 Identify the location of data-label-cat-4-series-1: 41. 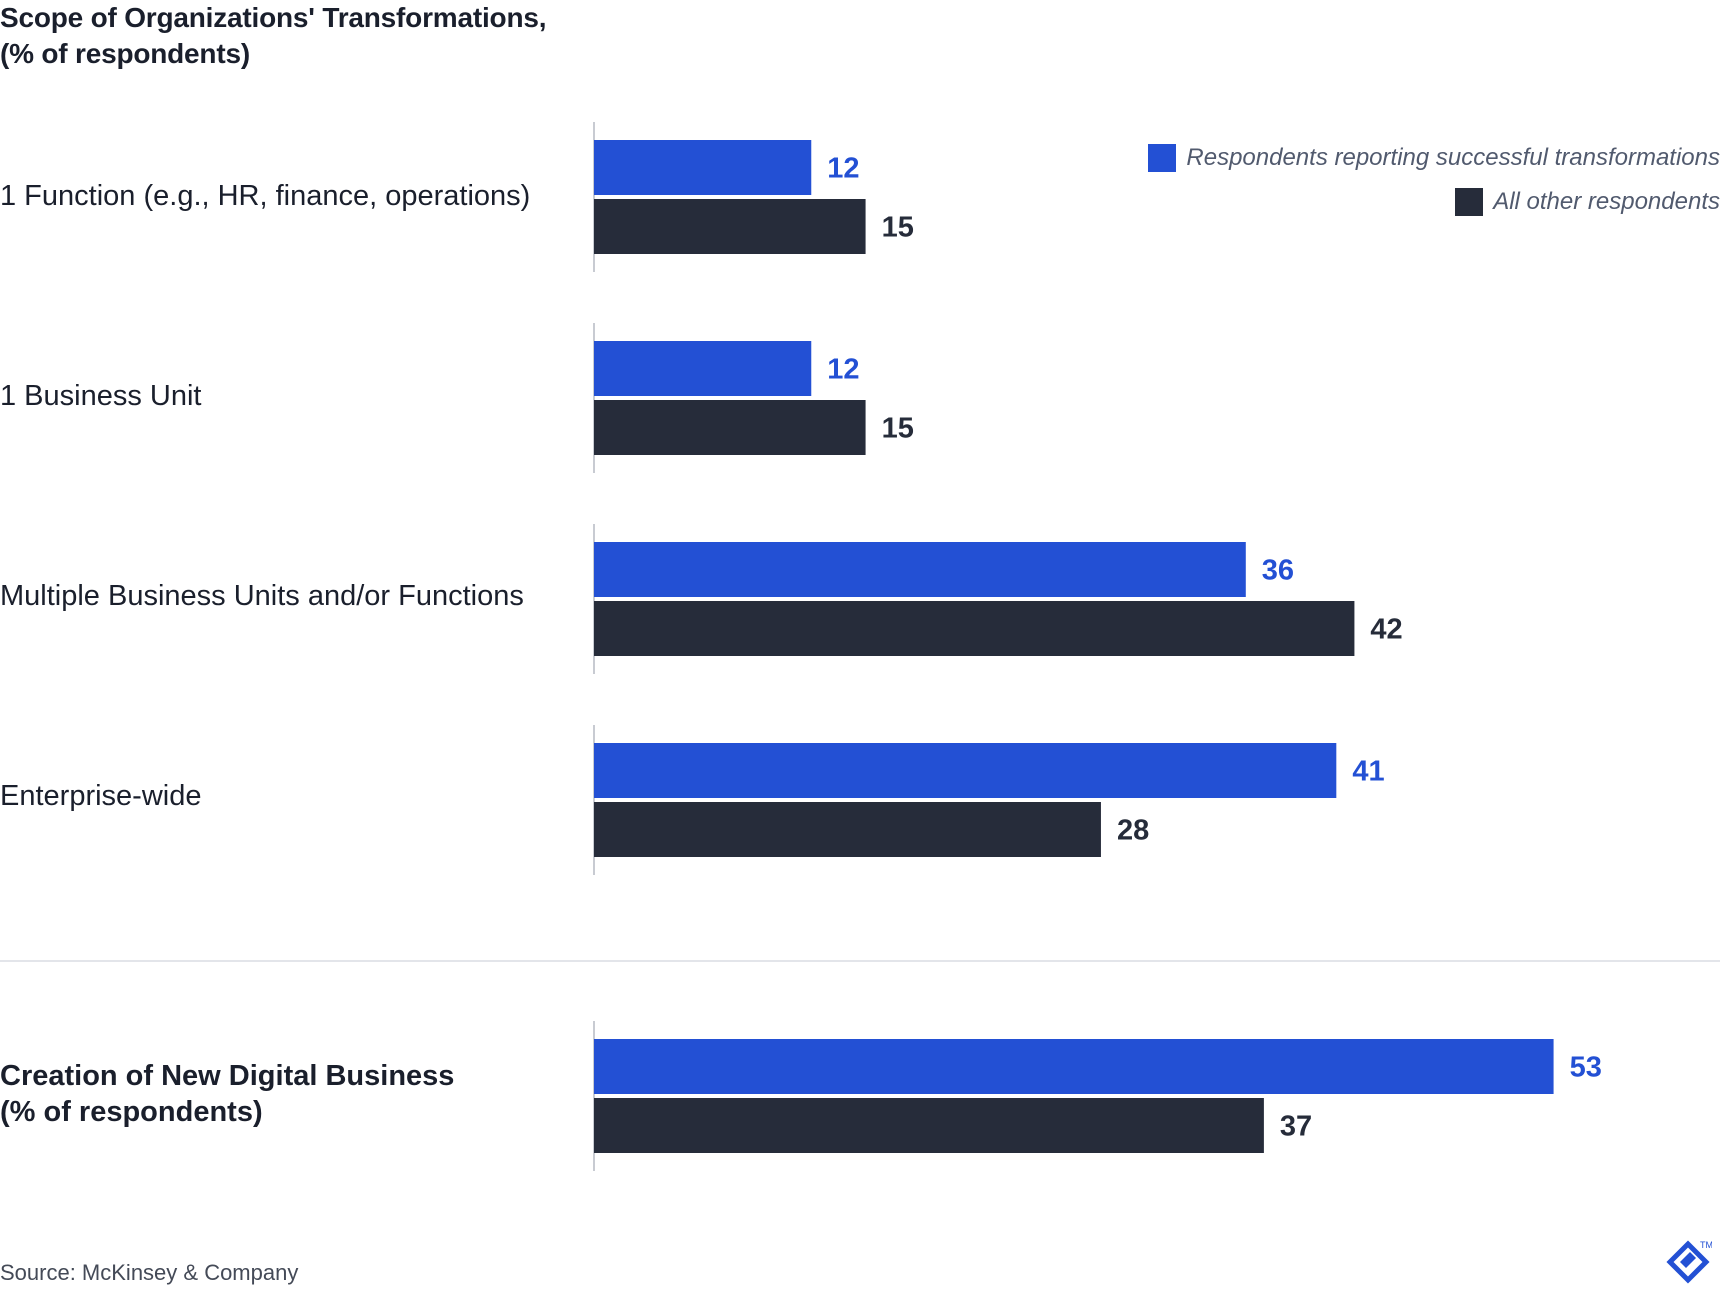
(1368, 772).